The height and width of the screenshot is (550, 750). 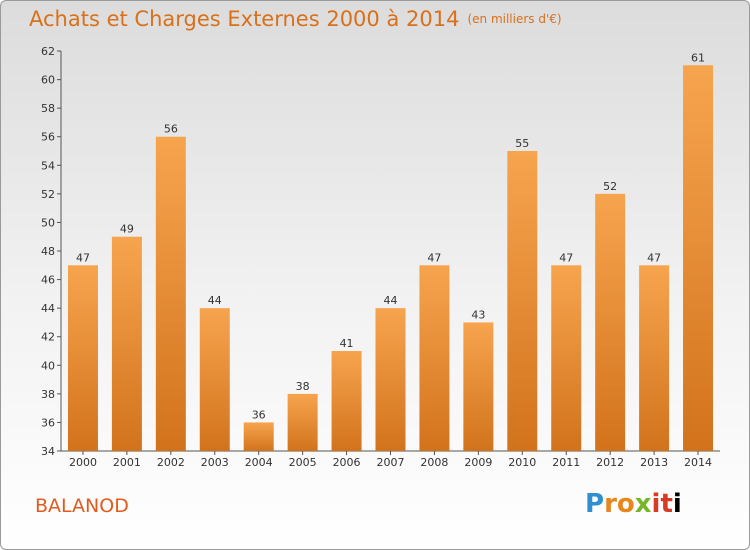 I want to click on chart-title-text: Achats et Charges Externes 2000 à 2014, so click(x=244, y=19).